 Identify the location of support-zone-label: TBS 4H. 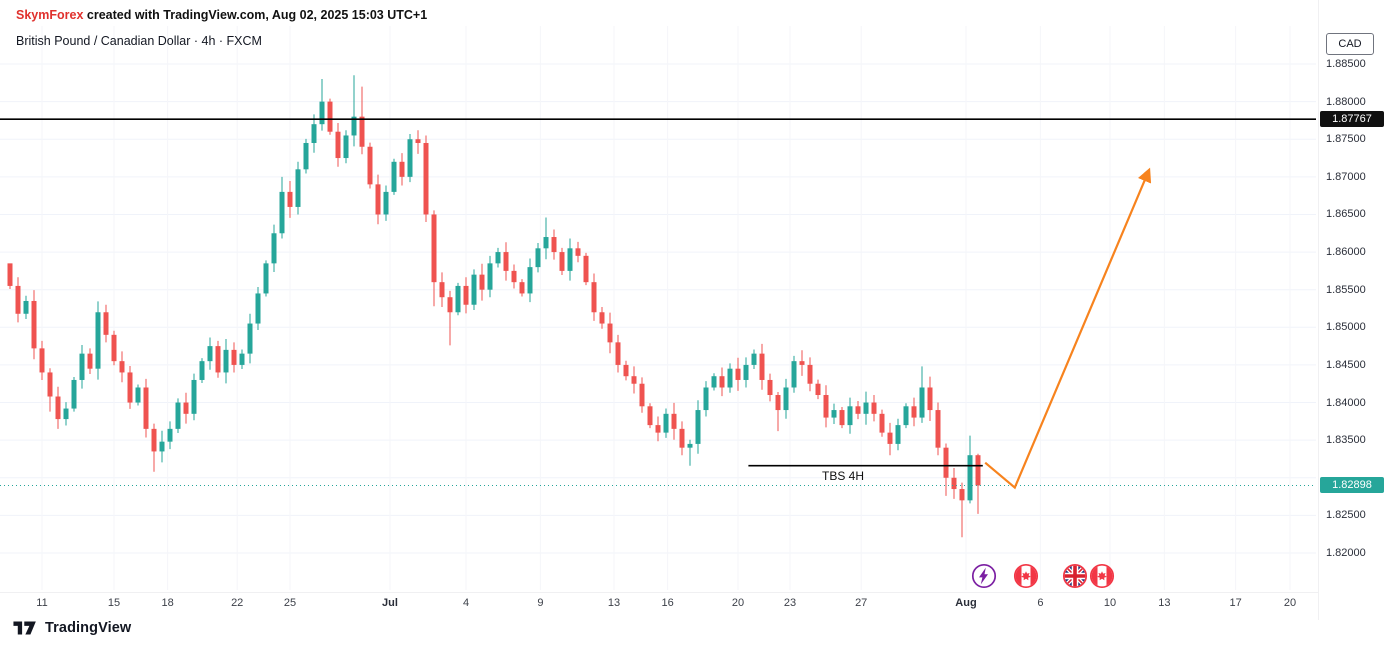
(842, 476).